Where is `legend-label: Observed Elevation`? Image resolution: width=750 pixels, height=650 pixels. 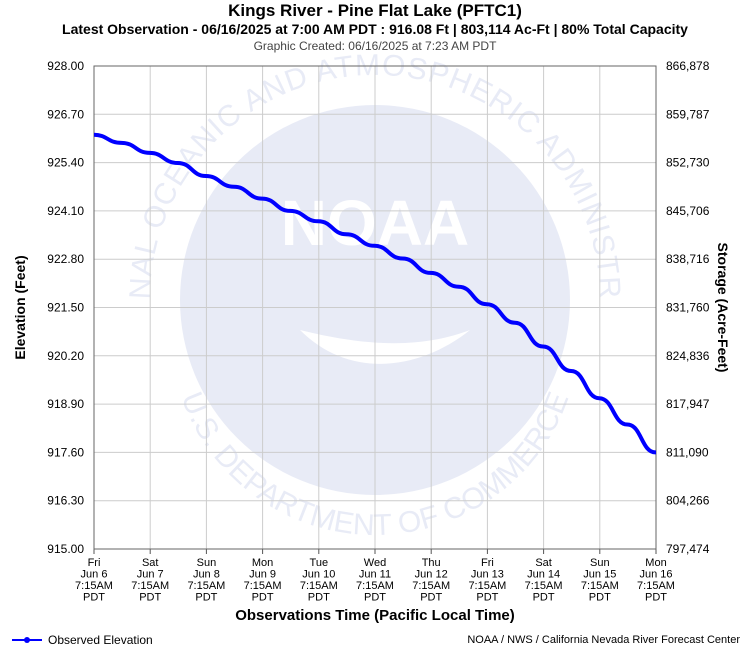 legend-label: Observed Elevation is located at coordinates (100, 640).